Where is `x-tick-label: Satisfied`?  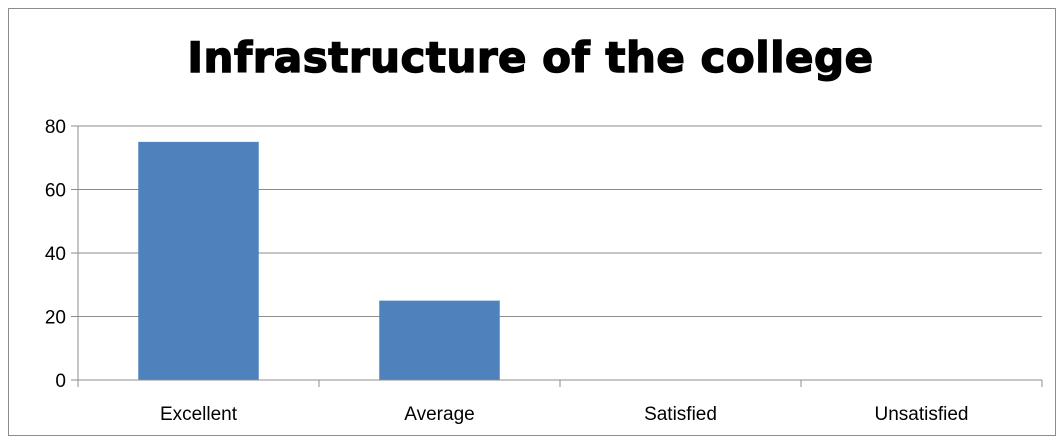
x-tick-label: Satisfied is located at coordinates (680, 414).